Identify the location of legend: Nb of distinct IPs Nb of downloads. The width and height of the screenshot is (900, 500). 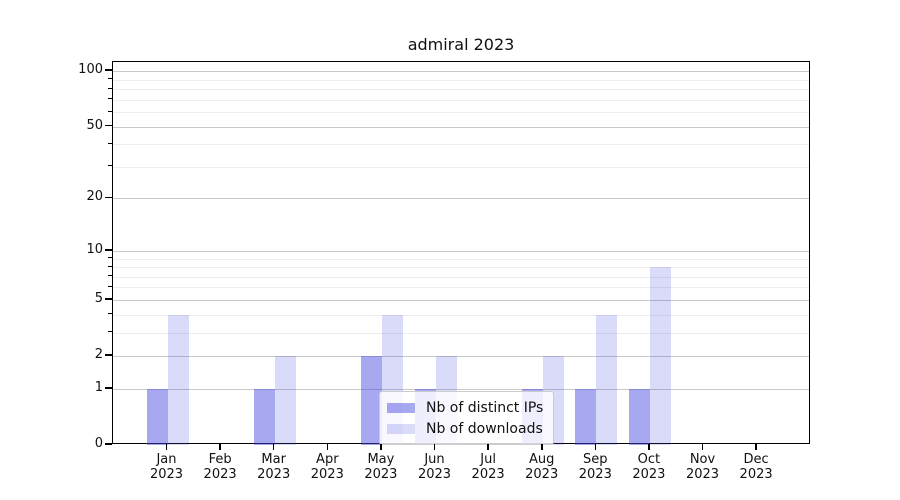
(467, 418).